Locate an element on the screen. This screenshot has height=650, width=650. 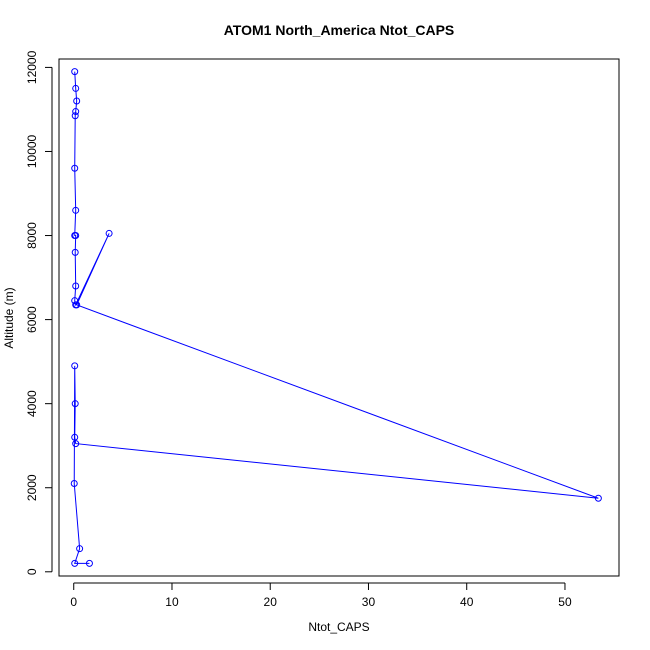
x-axis-title: Ntot_CAPS is located at coordinates (338, 627).